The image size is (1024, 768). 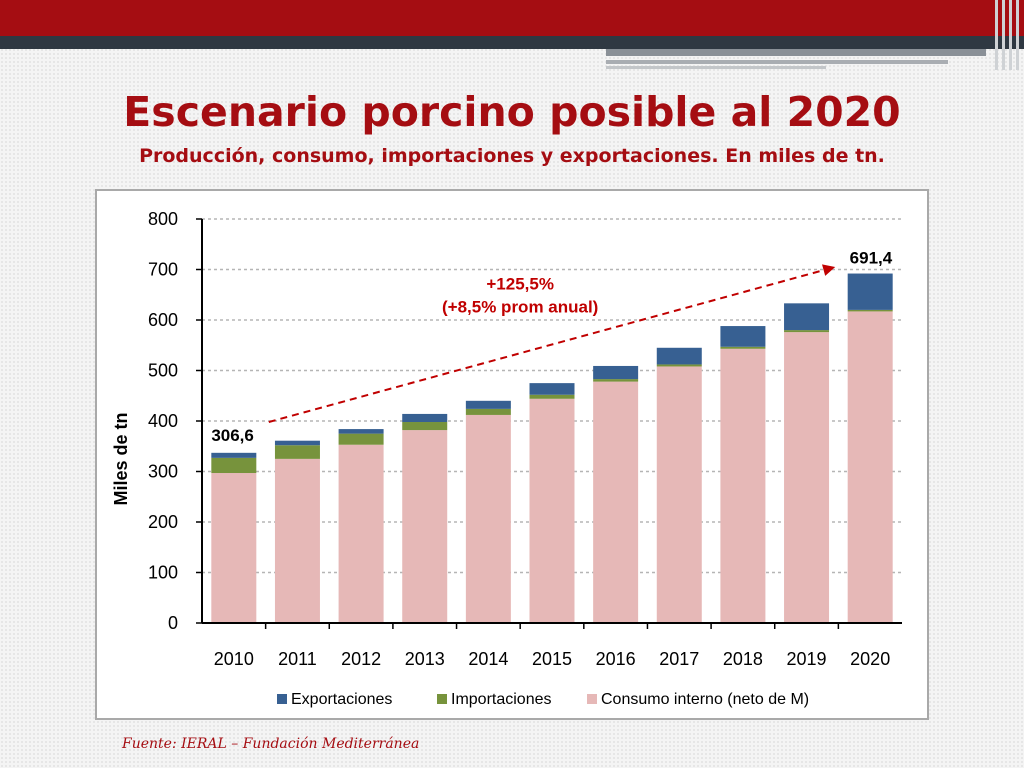 What do you see at coordinates (501, 699) in the screenshot?
I see `legend-label: Importaciones` at bounding box center [501, 699].